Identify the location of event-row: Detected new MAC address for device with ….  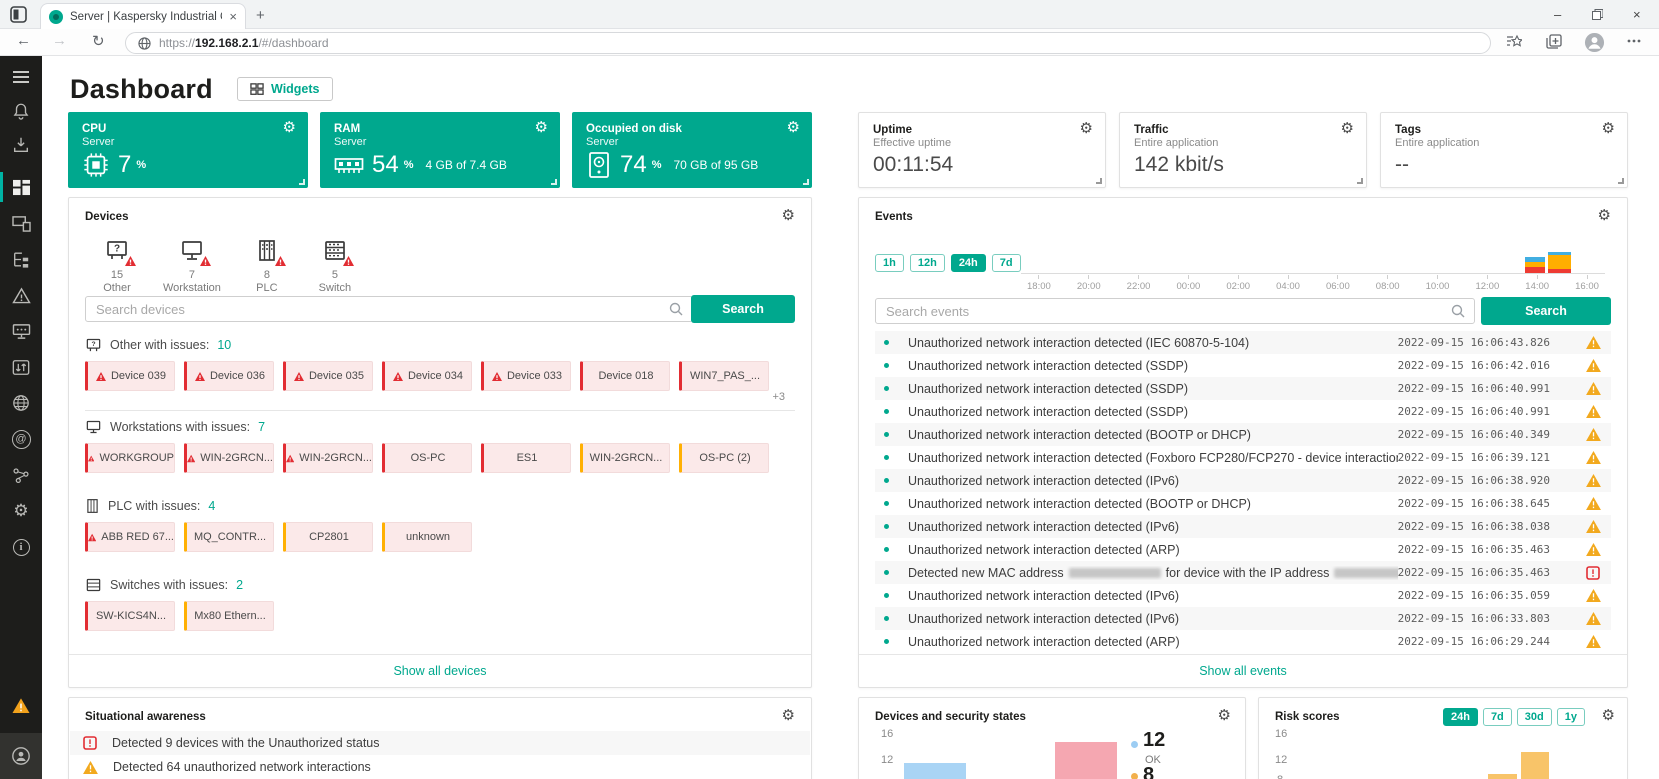
(1243, 572).